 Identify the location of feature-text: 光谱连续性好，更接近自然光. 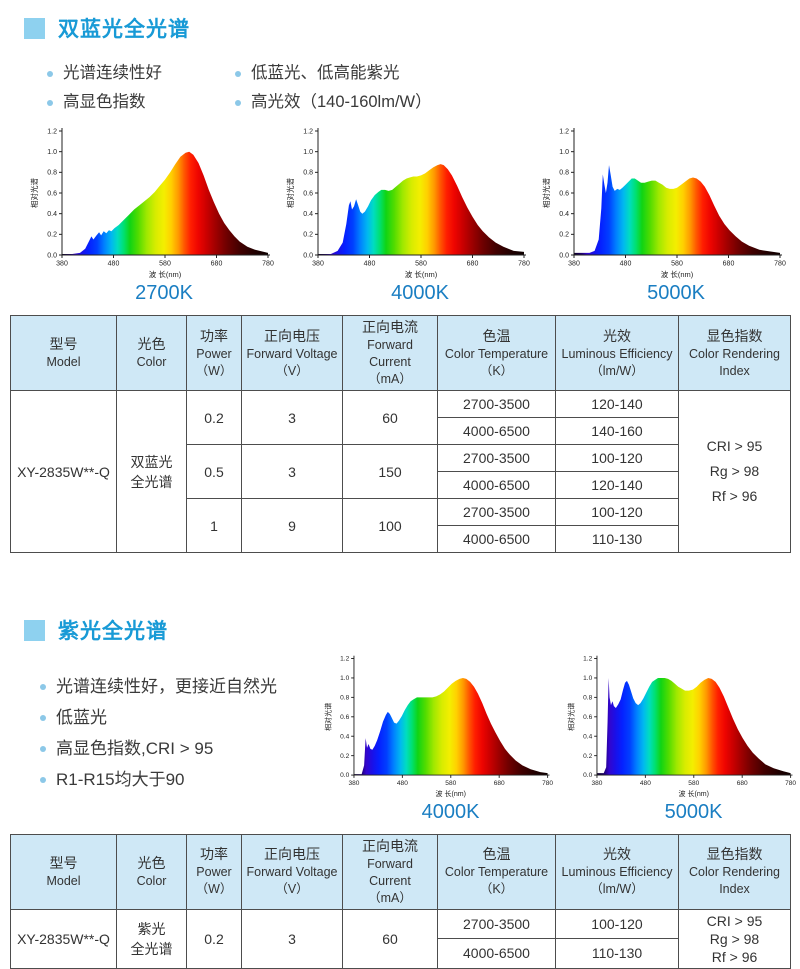
(166, 686).